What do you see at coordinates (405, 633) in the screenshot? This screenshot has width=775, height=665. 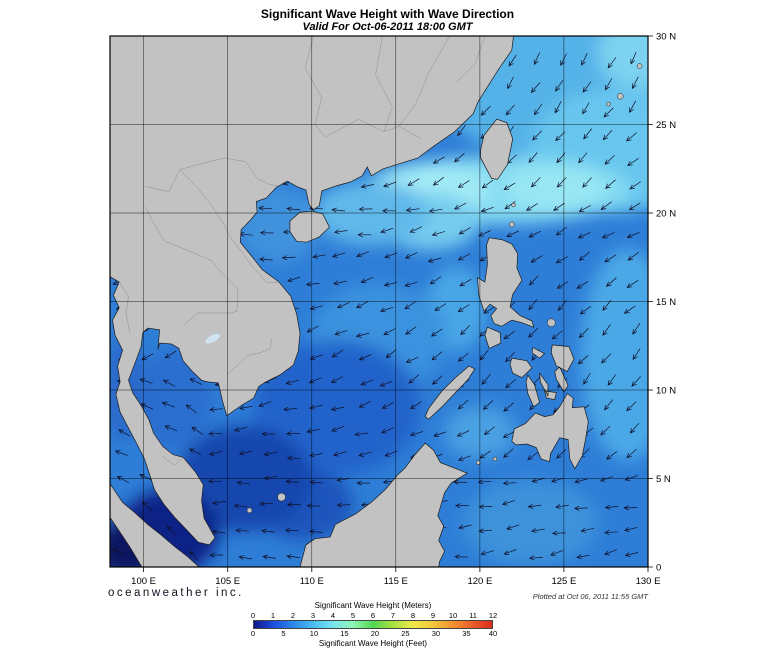 I see `feet-tick-label: 25` at bounding box center [405, 633].